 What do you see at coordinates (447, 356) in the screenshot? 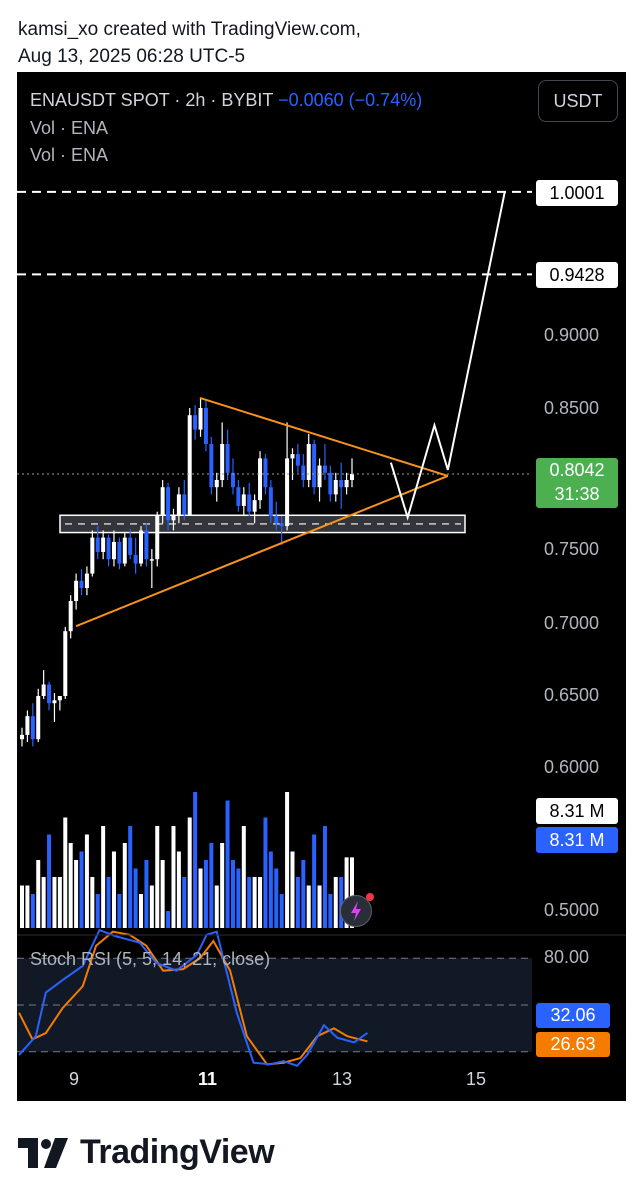
I see `projection-path` at bounding box center [447, 356].